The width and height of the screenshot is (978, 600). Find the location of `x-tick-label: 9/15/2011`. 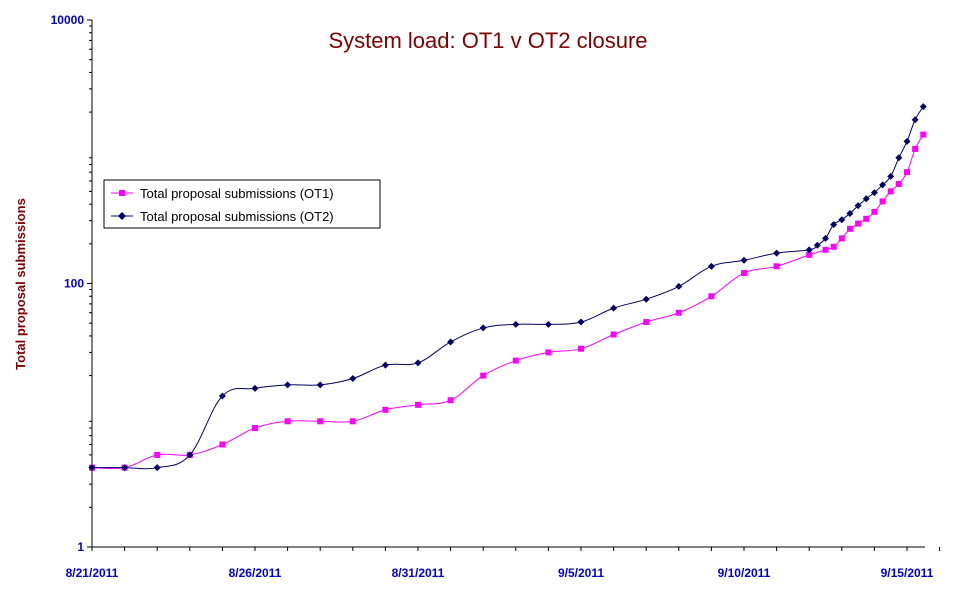

x-tick-label: 9/15/2011 is located at coordinates (907, 573).